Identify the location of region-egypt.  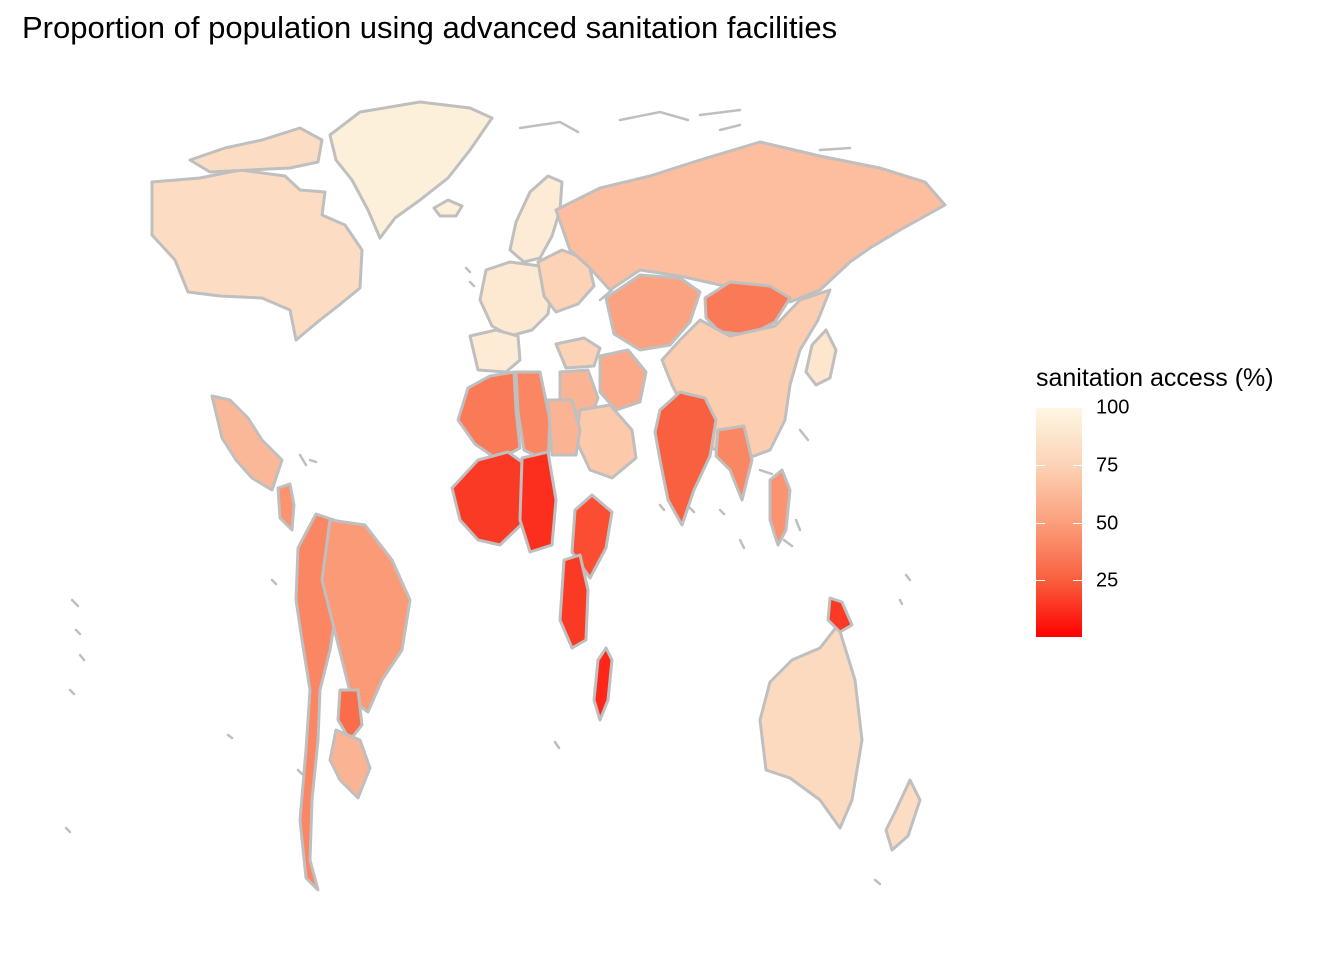
(564, 427).